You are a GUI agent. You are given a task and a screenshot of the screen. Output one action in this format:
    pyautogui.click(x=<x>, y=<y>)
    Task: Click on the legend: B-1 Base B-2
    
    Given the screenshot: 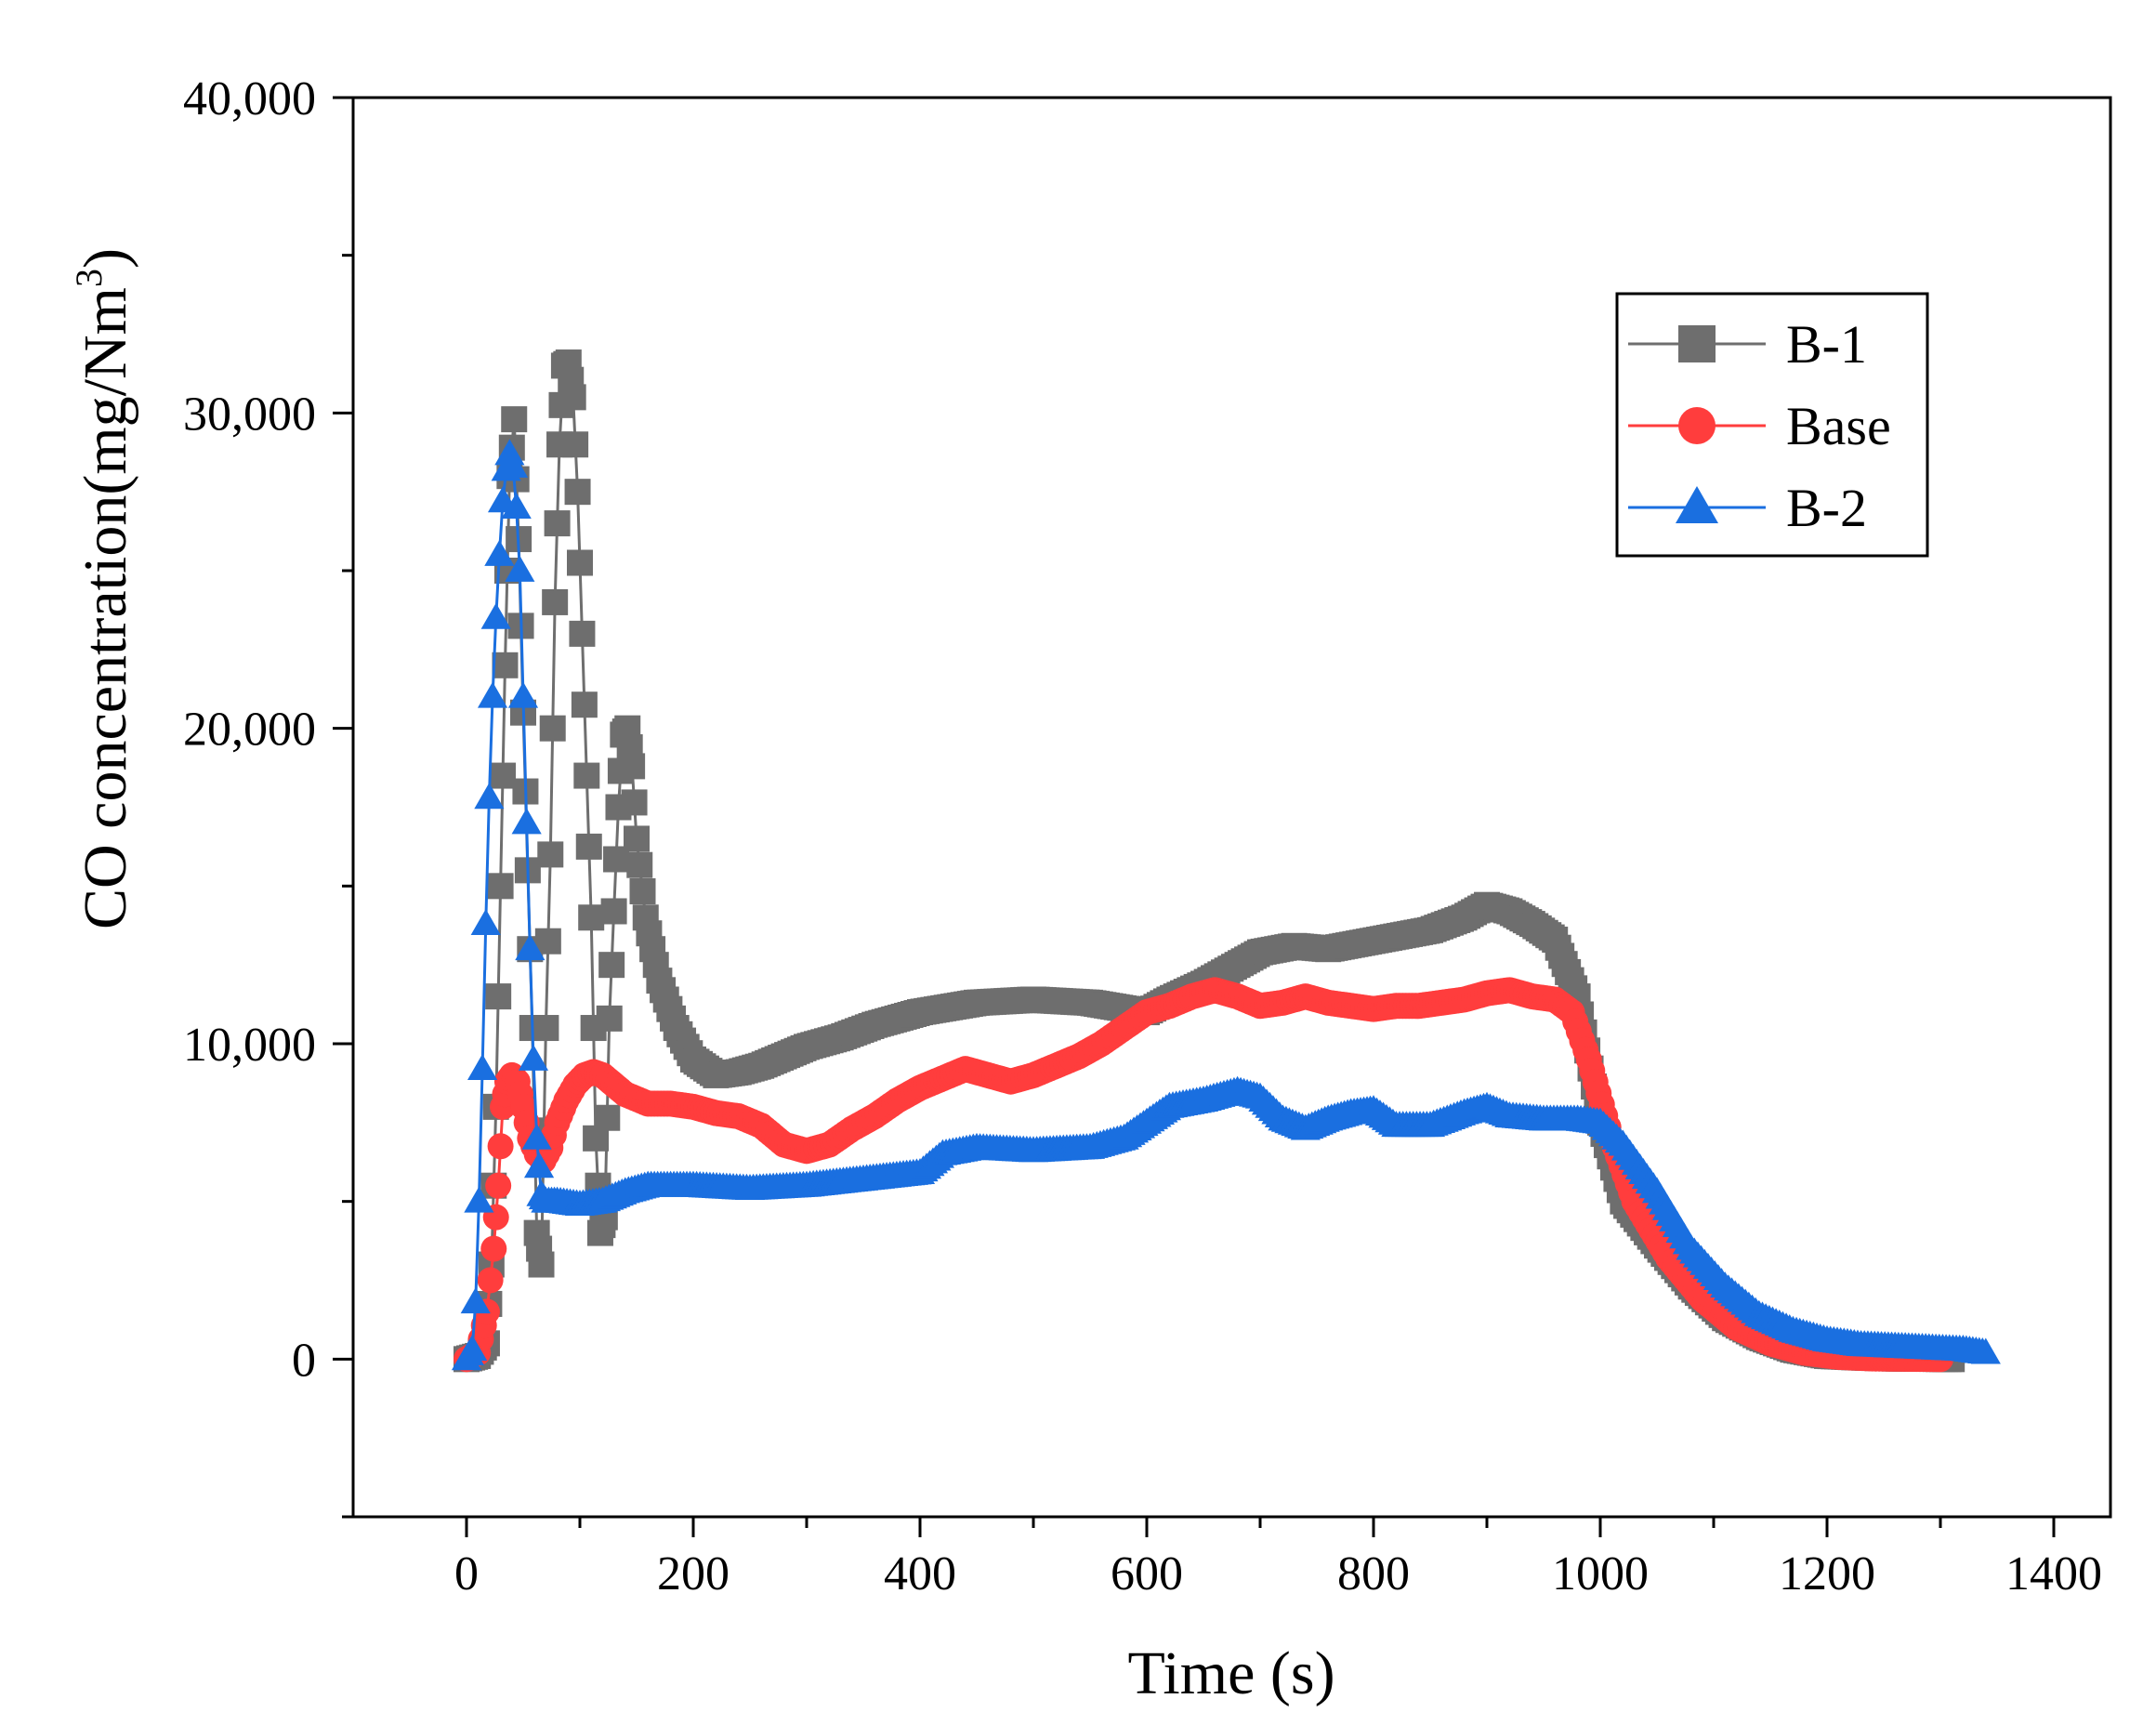 What is the action you would take?
    pyautogui.click(x=1772, y=425)
    